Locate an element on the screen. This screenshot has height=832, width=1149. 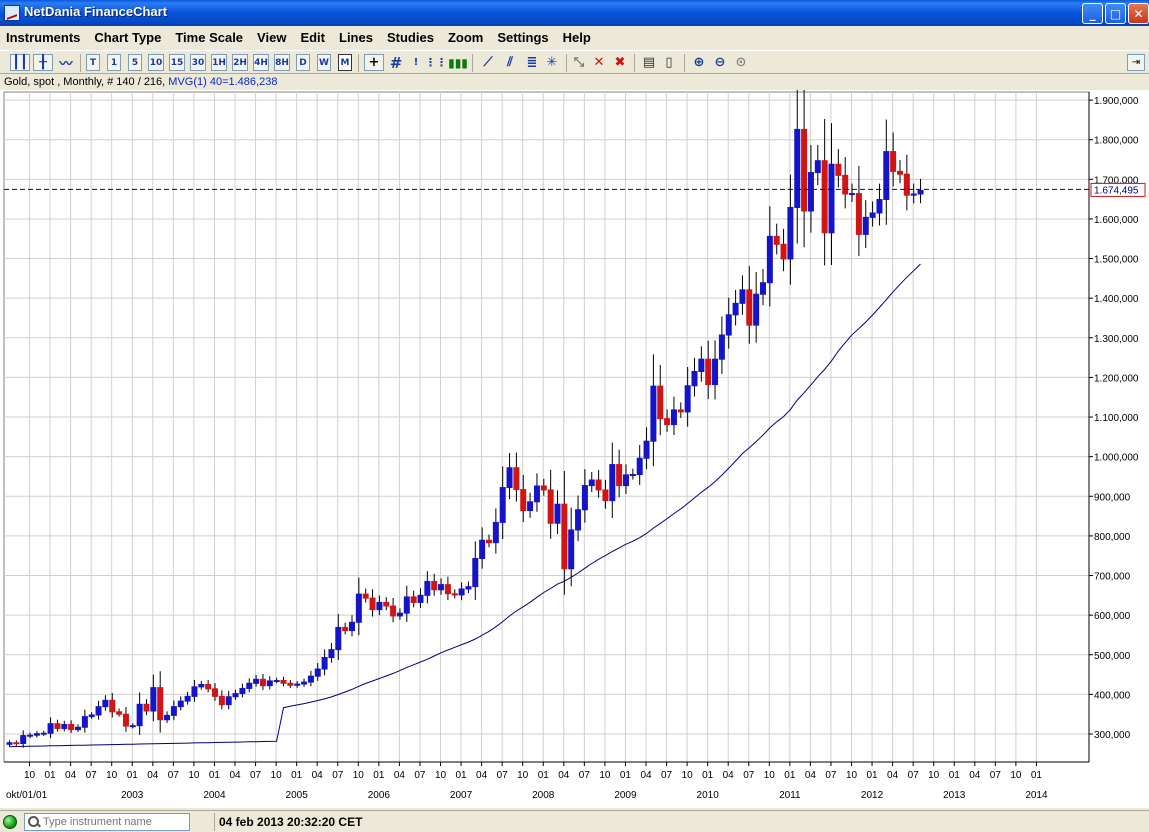
bar-chart-icon: ╂ is located at coordinates (43, 62).